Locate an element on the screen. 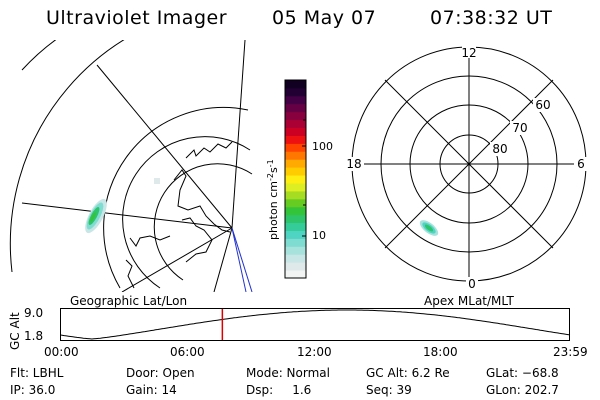  tick-1200: 12:00 is located at coordinates (314, 352).